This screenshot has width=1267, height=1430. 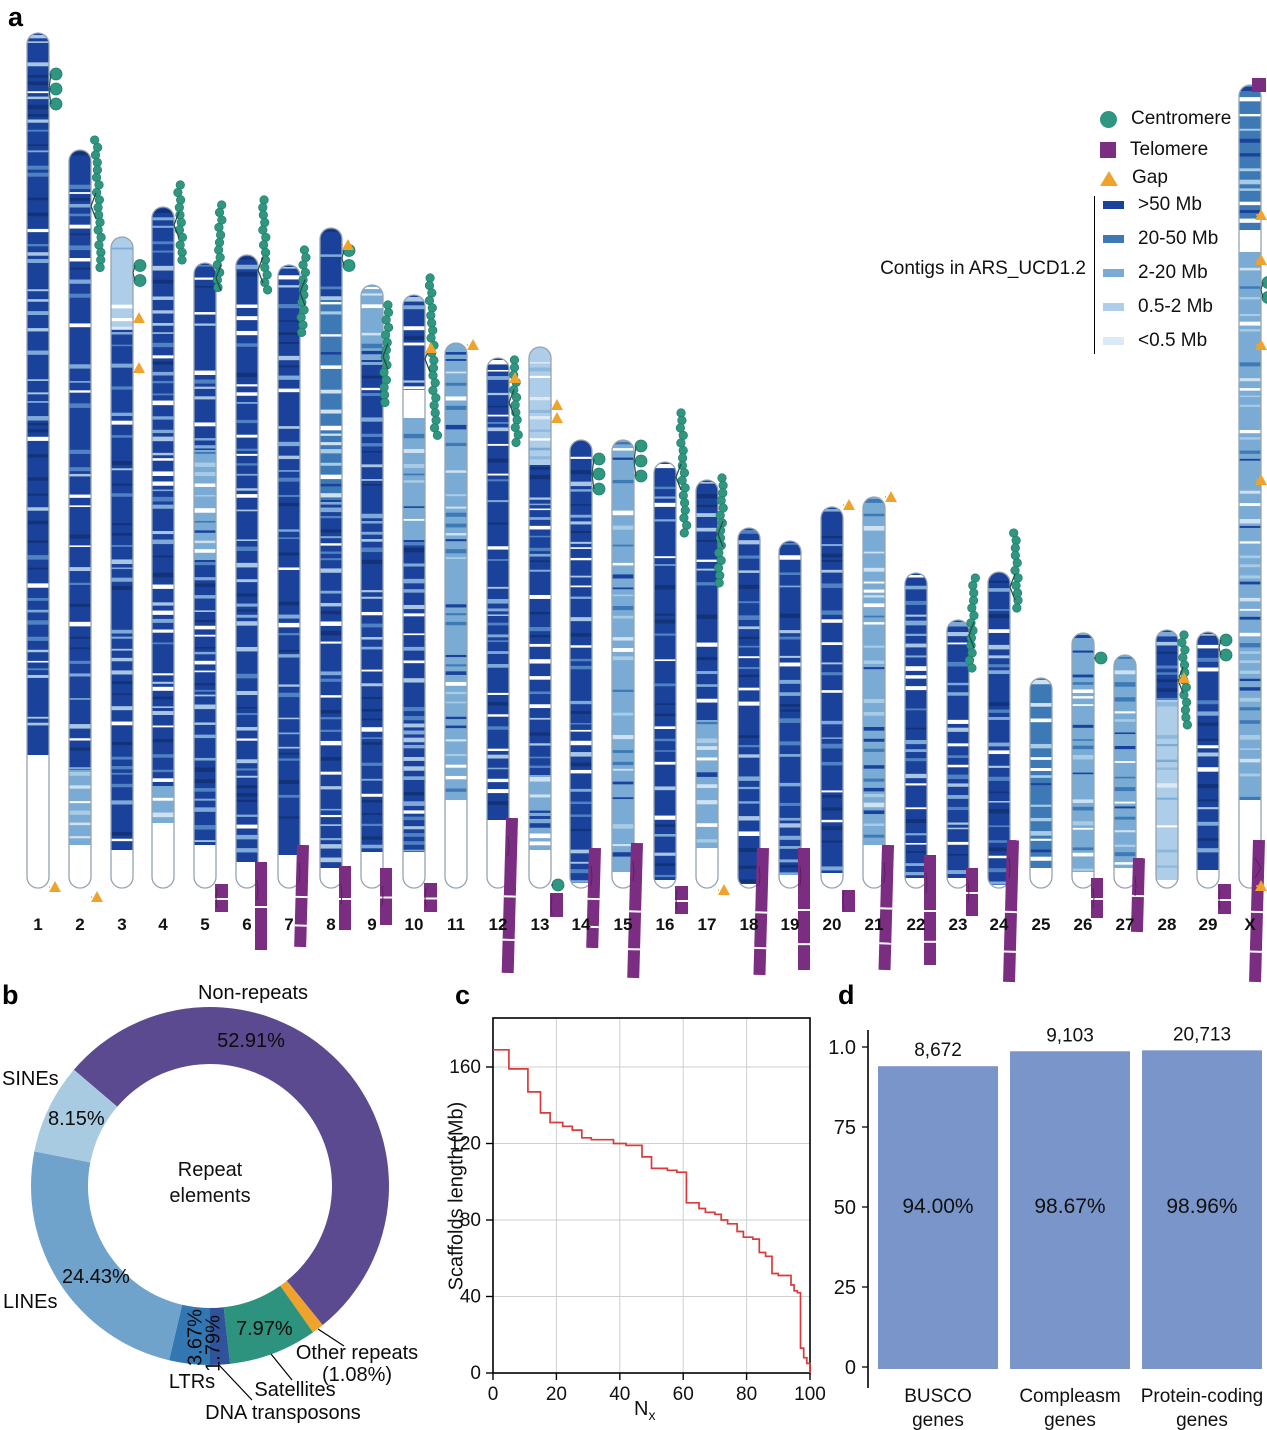 What do you see at coordinates (672, 671) in the screenshot?
I see `chromosome-16: 16` at bounding box center [672, 671].